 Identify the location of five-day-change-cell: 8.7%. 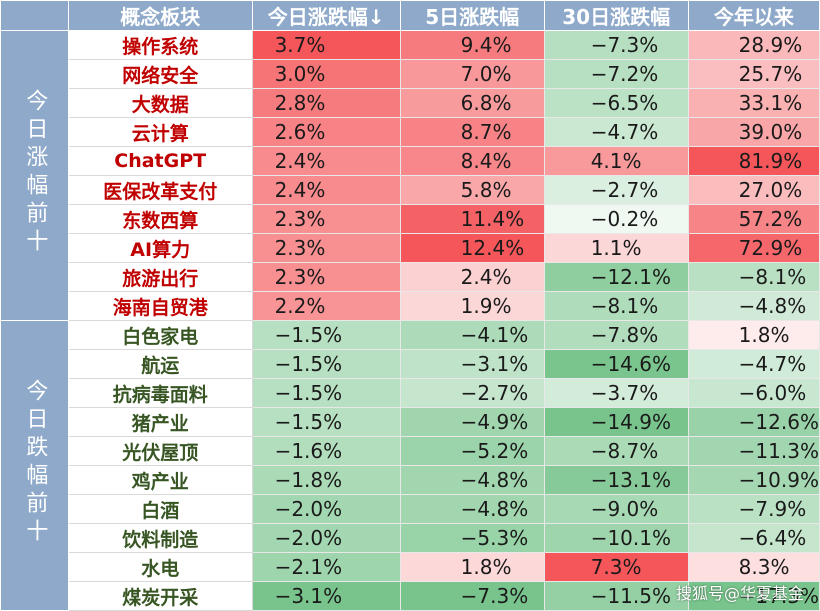
(472, 132).